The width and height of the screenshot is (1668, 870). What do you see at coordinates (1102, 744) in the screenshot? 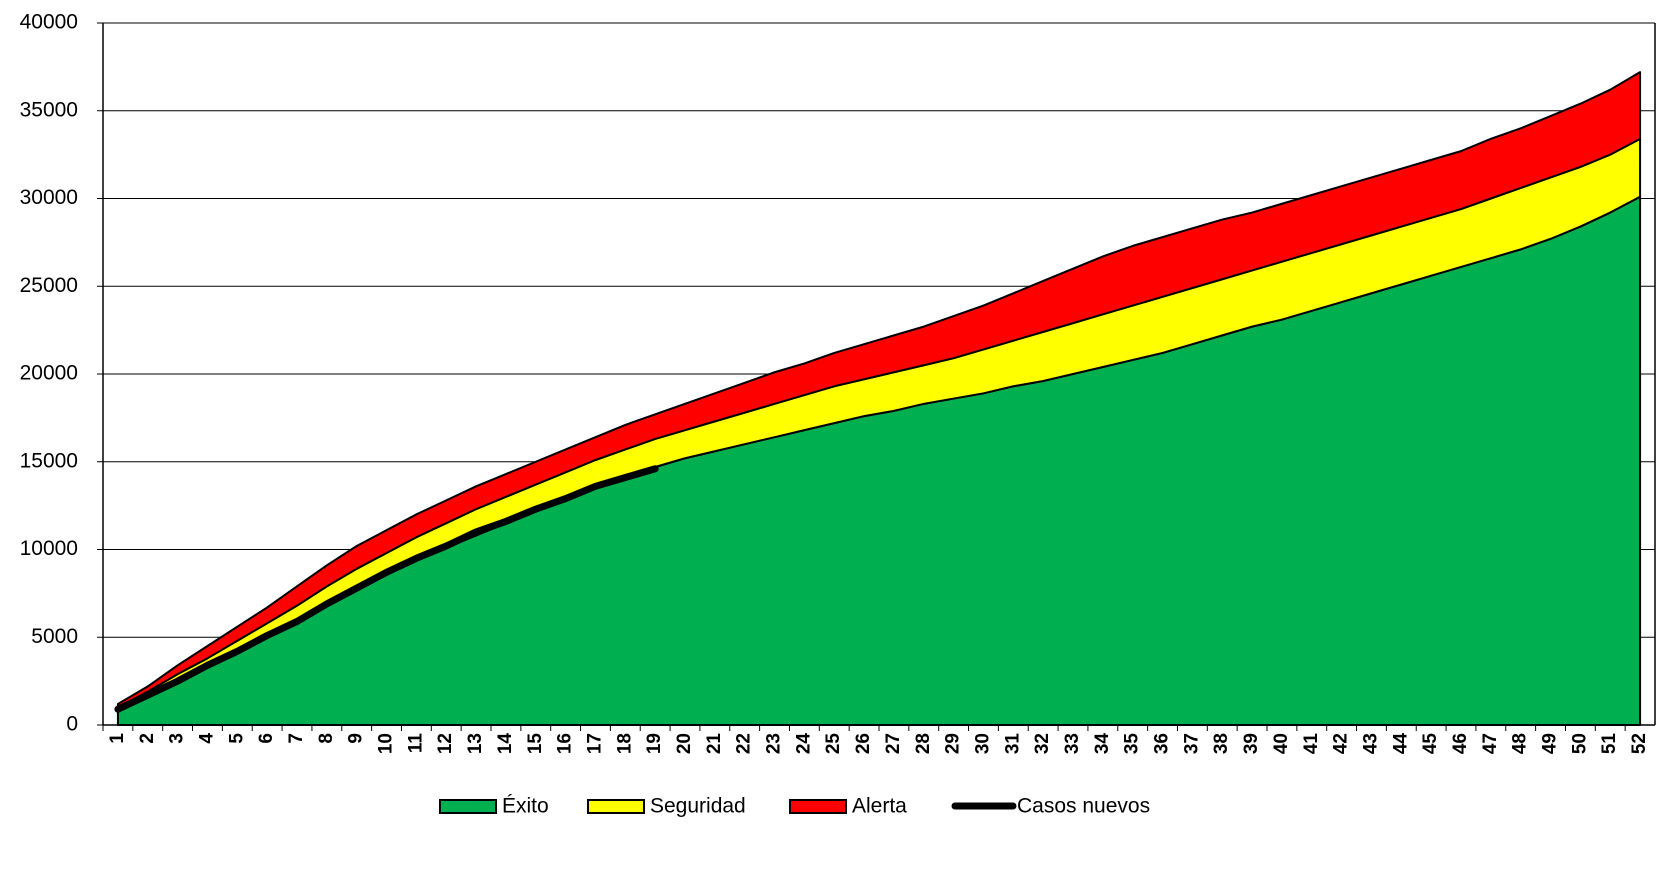
I see `x-tick-label: 34` at bounding box center [1102, 744].